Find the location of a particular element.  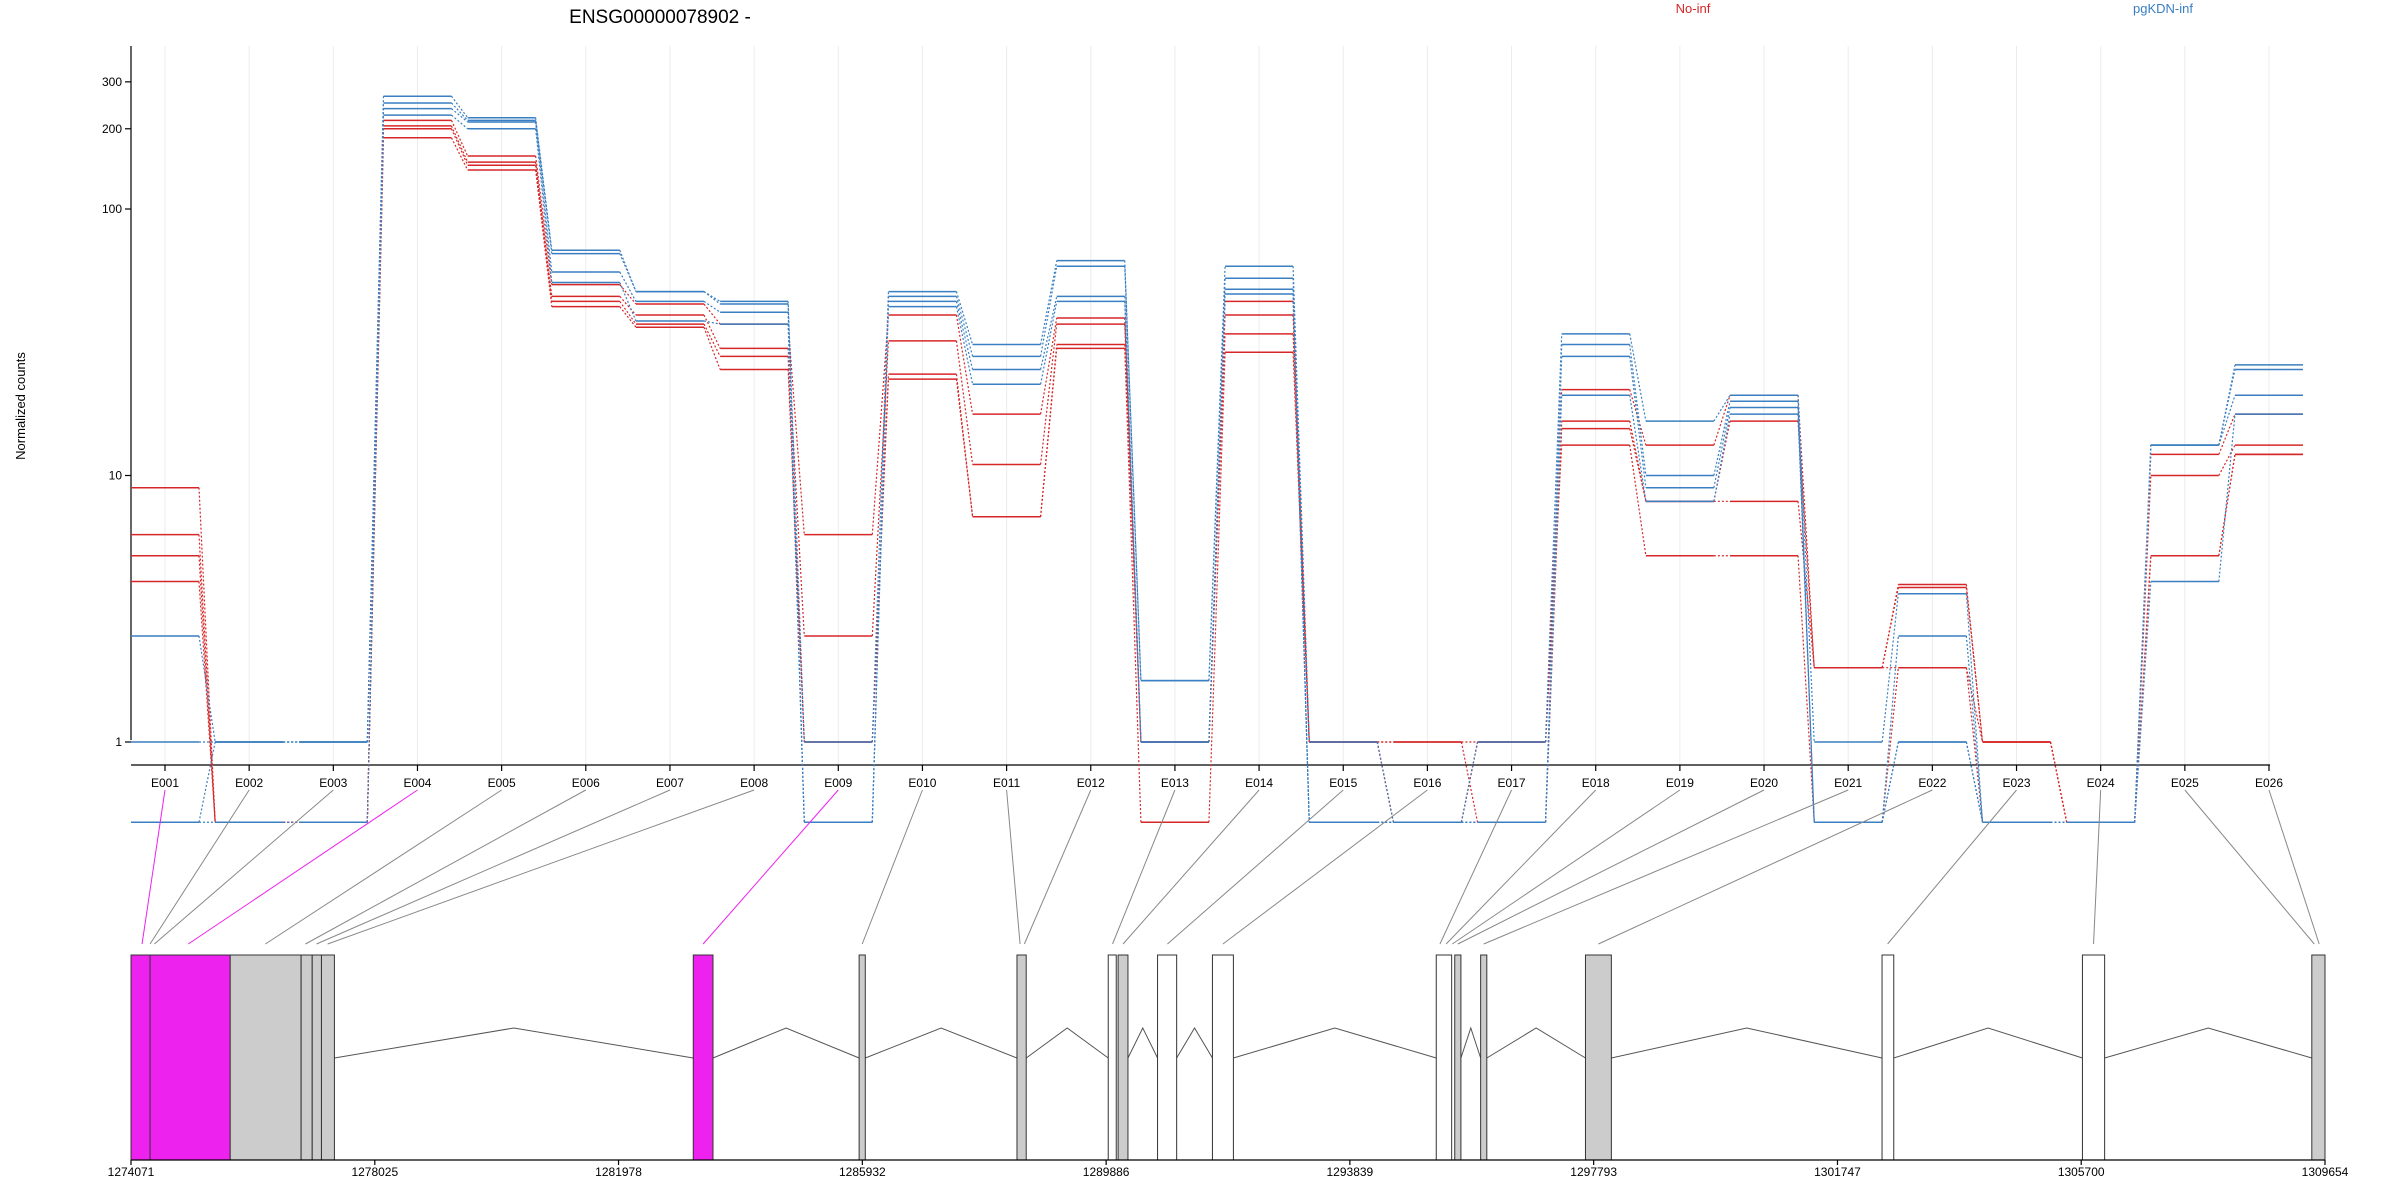

x-tick-label: E006 is located at coordinates (586, 783).